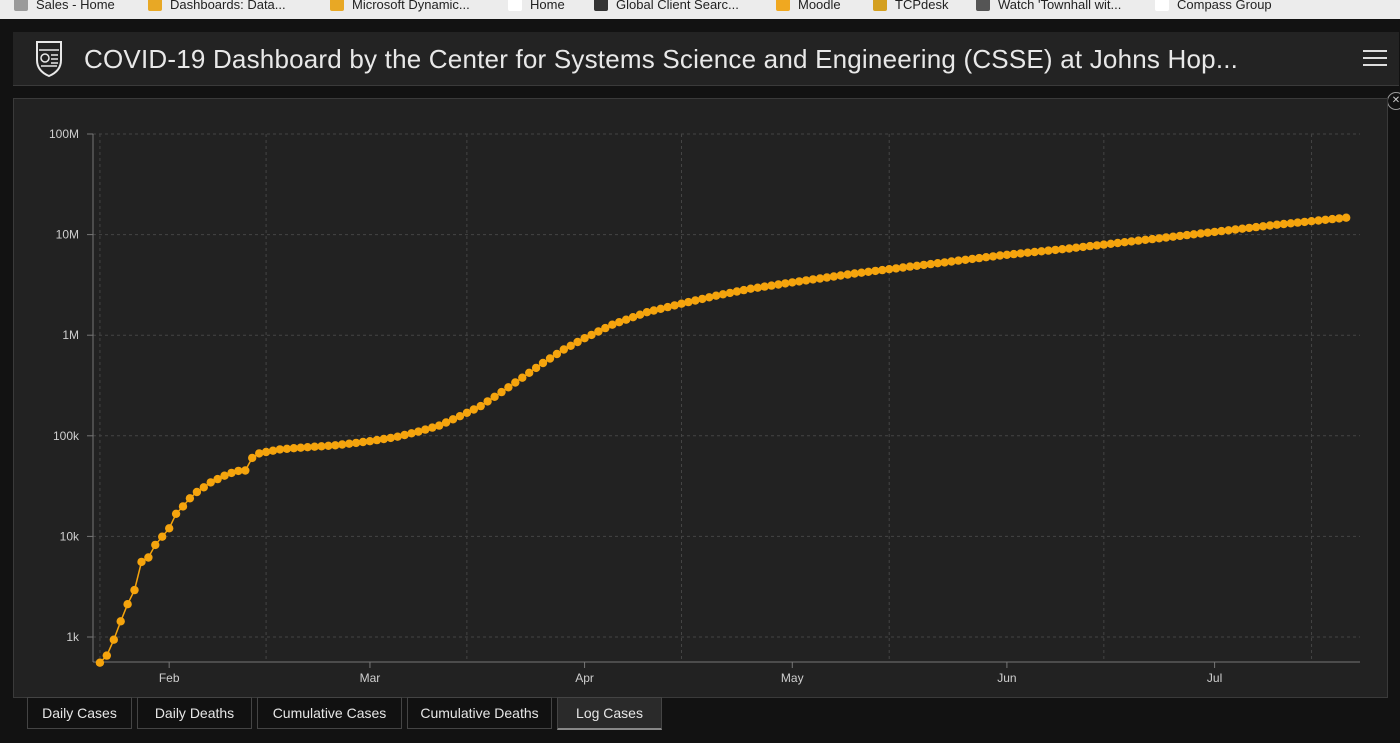  I want to click on tab-log-cases: Log Cases, so click(609, 713).